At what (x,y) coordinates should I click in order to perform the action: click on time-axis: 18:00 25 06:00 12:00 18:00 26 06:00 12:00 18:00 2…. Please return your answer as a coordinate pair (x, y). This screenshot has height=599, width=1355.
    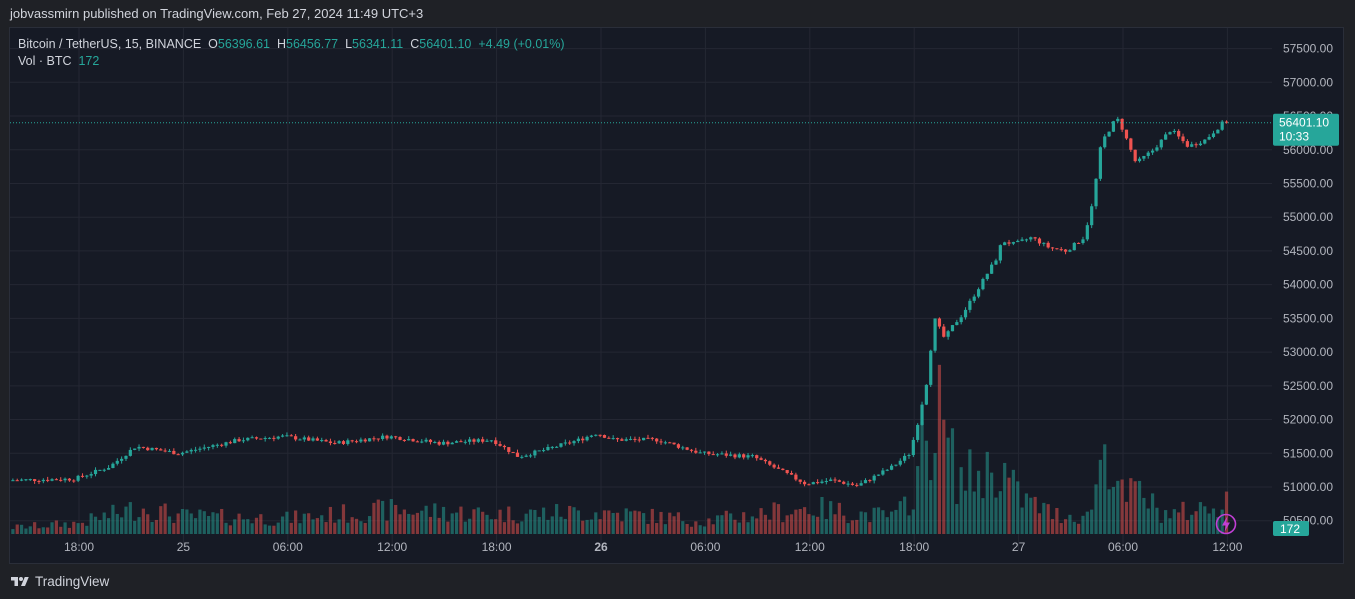
    Looking at the image, I should click on (653, 547).